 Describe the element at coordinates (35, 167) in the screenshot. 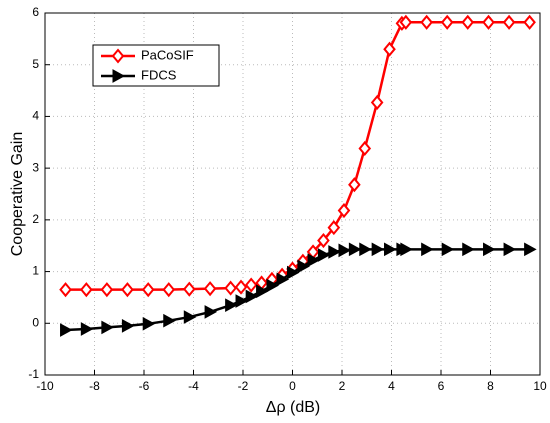

I see `y-tick-label: 3` at that location.